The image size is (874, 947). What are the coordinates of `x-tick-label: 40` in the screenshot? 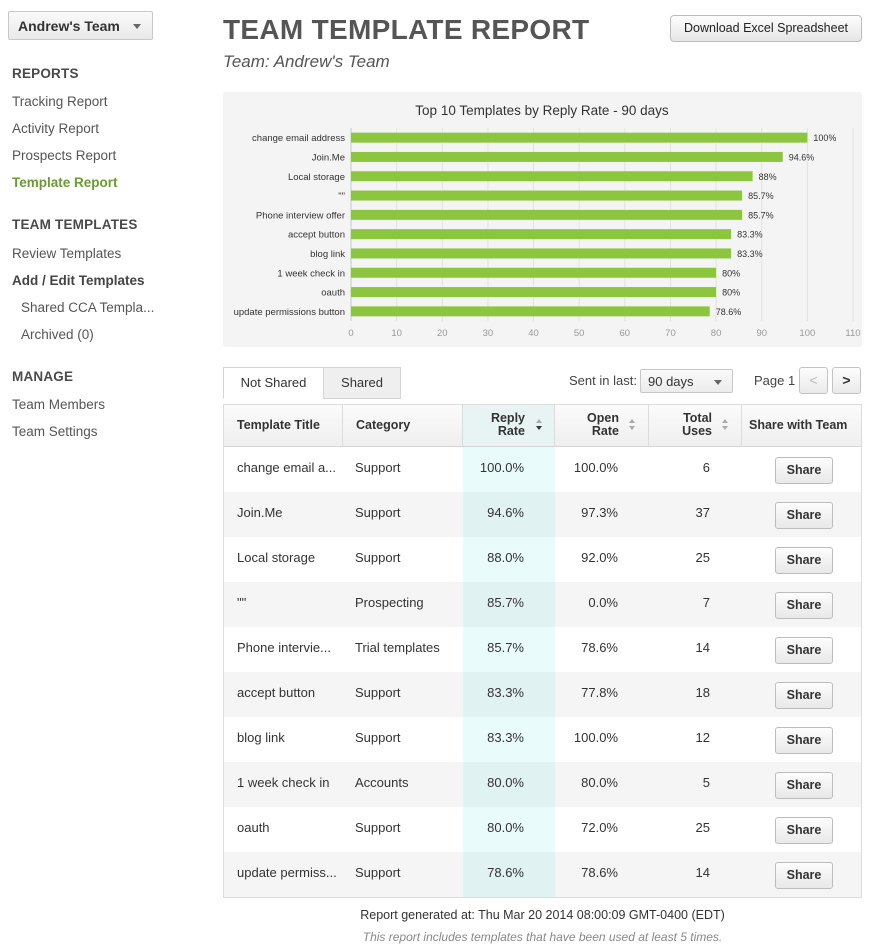 It's located at (533, 333).